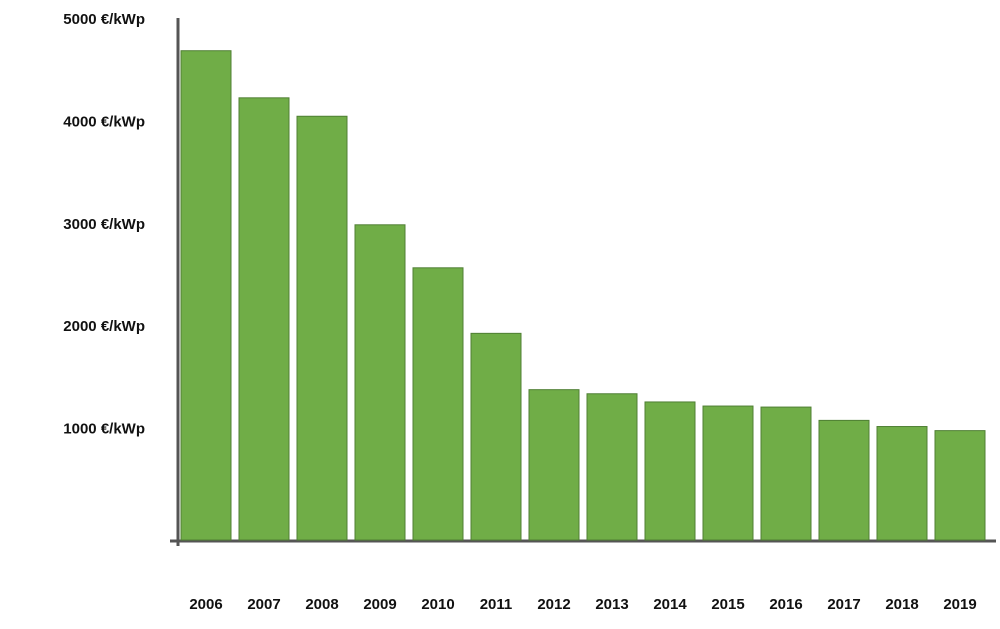 The width and height of the screenshot is (1000, 629). What do you see at coordinates (263, 604) in the screenshot?
I see `x-tick-label: 2007` at bounding box center [263, 604].